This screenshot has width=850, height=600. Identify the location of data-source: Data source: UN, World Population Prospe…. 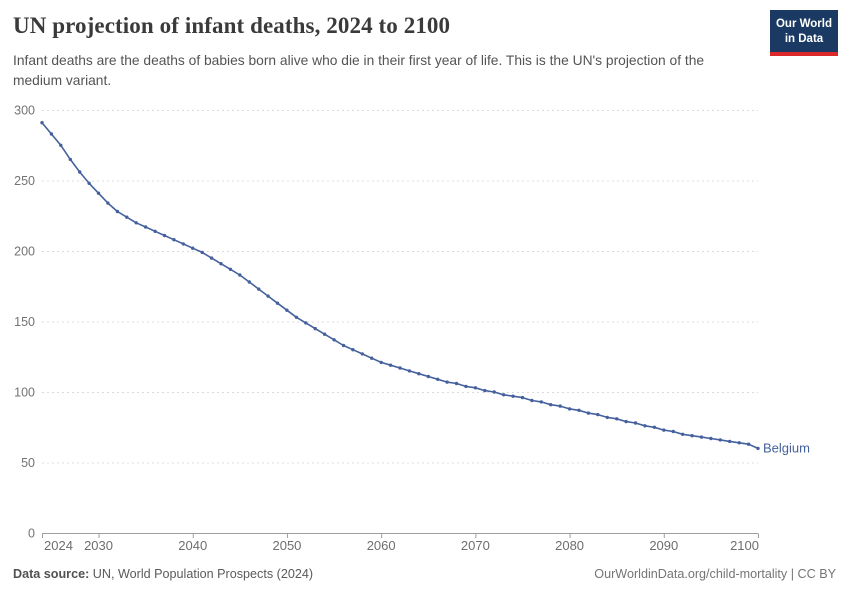
(163, 574).